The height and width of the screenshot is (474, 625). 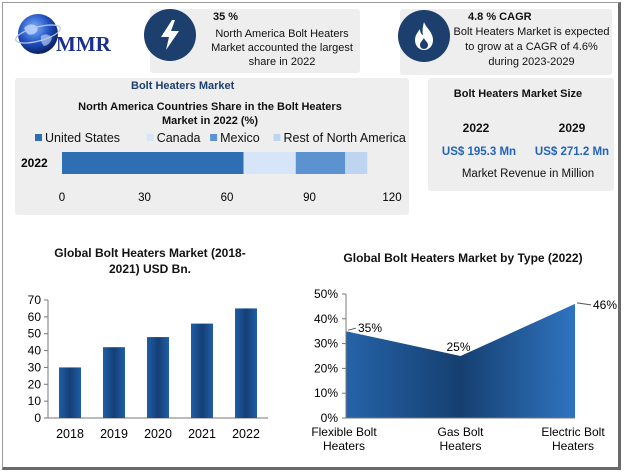 I want to click on global-ytick-2: 20, so click(x=35, y=384).